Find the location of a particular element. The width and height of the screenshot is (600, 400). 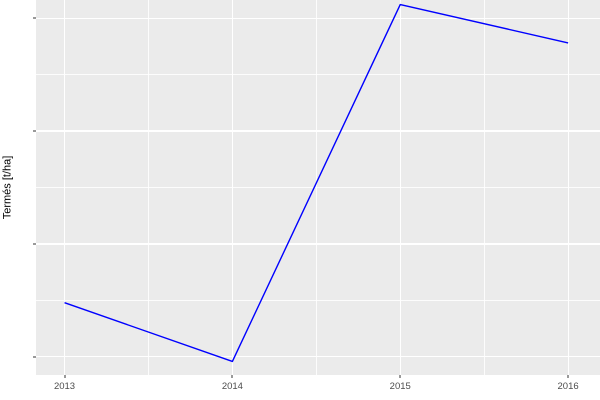

x-tick-label: 2014 is located at coordinates (232, 386).